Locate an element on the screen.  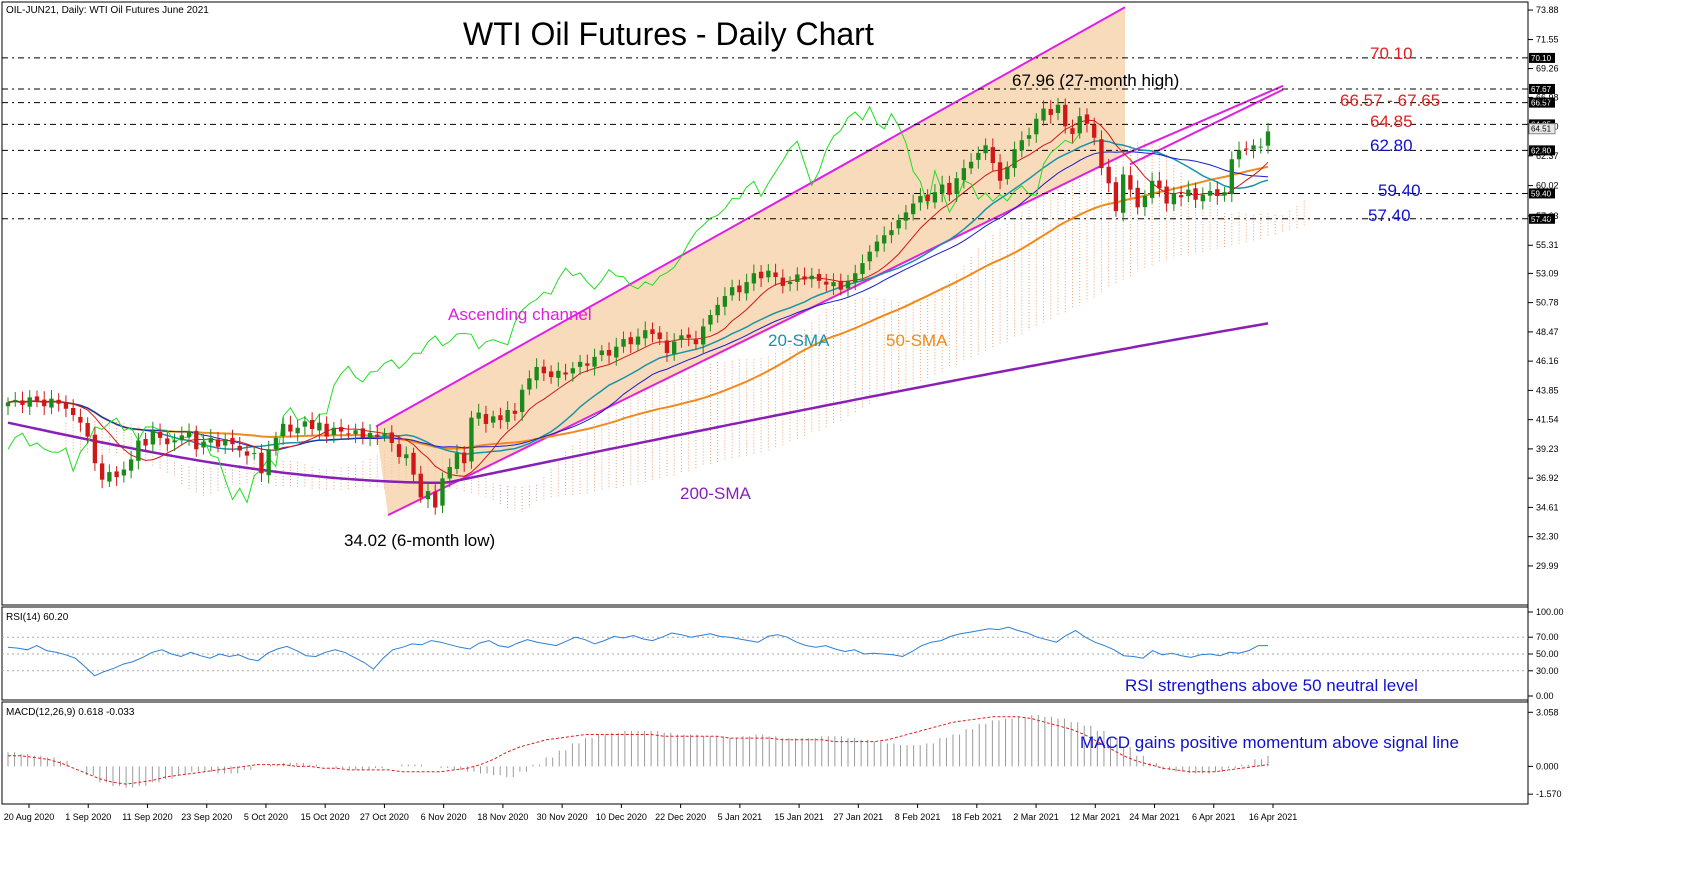
macd-label: MACD(12,26,9) 0.618 -0.033 is located at coordinates (70, 712).